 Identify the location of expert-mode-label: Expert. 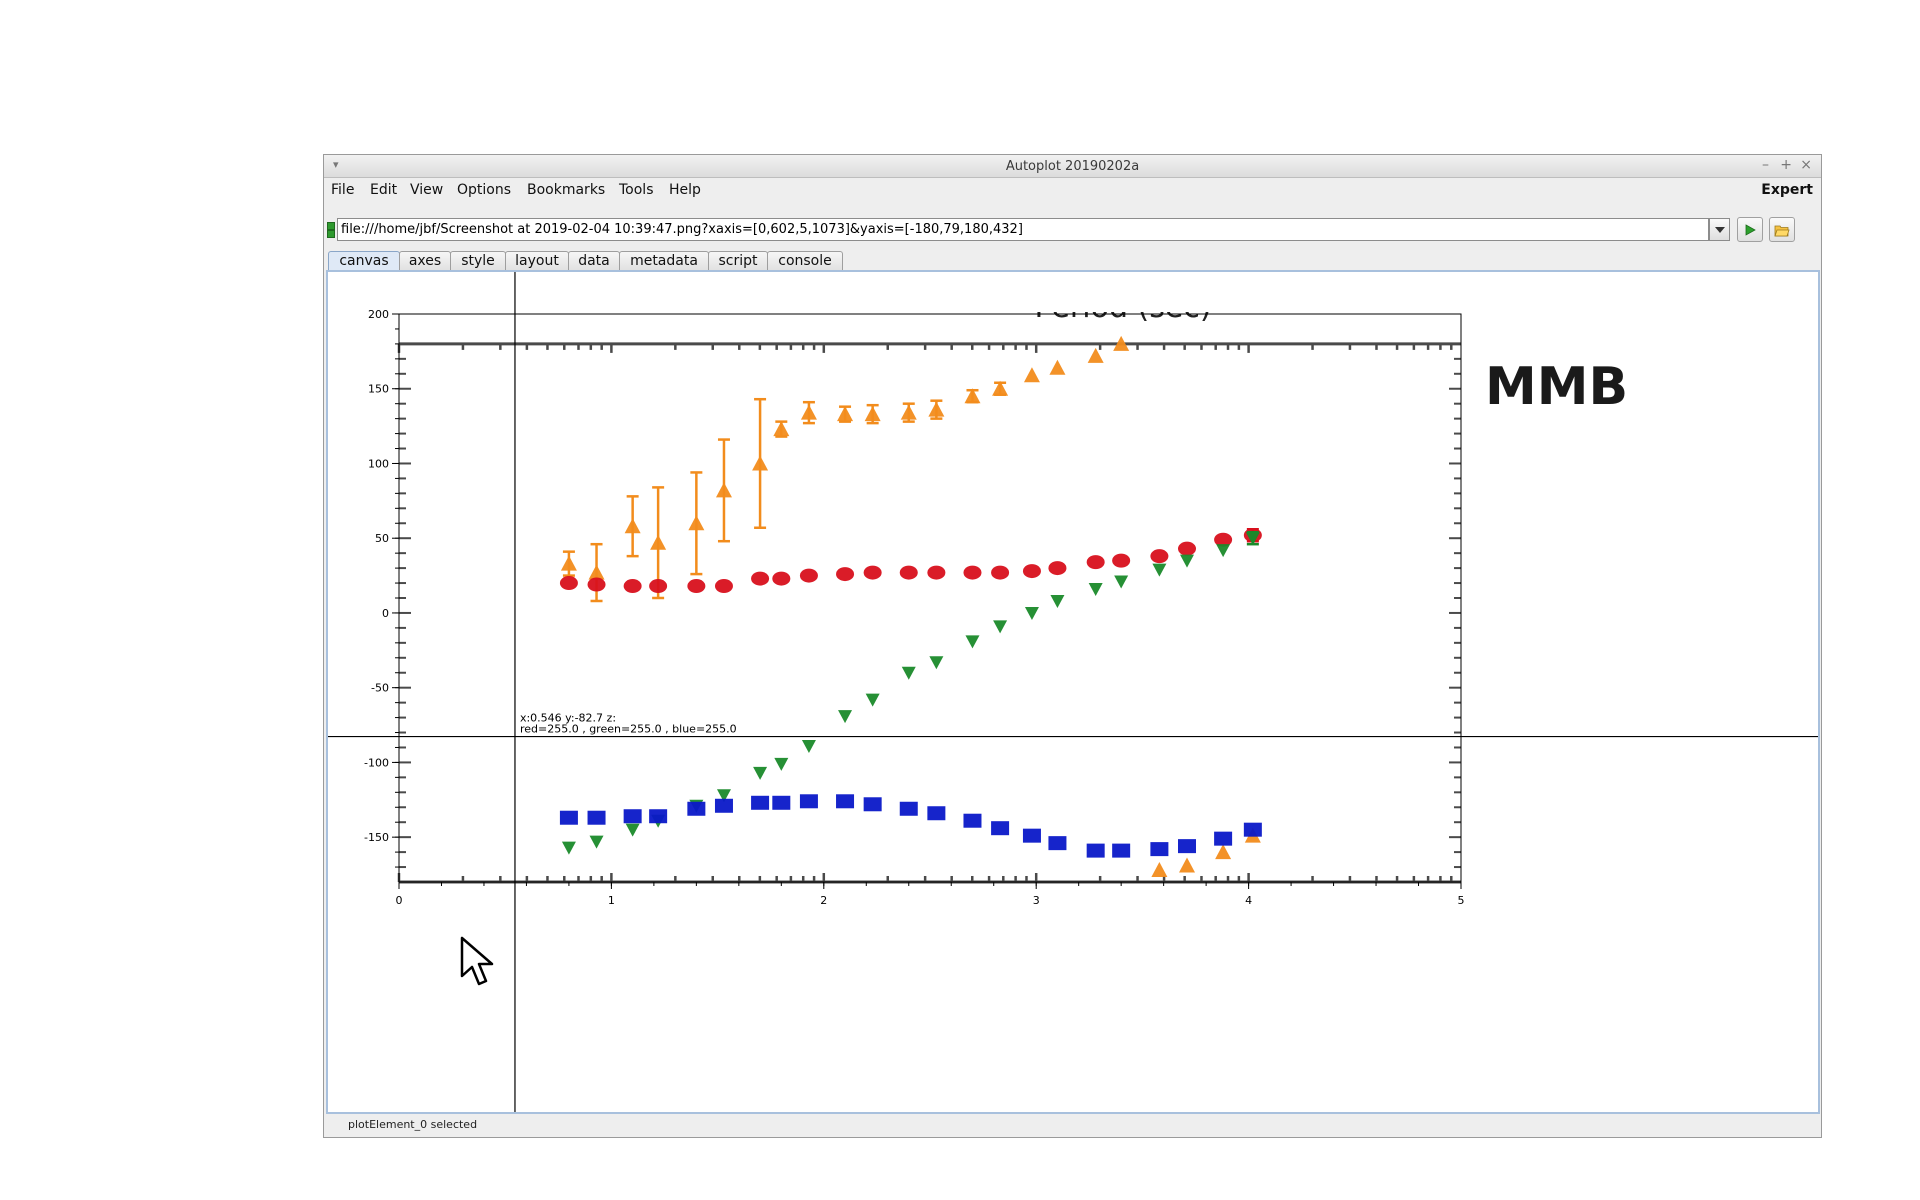
(1787, 190).